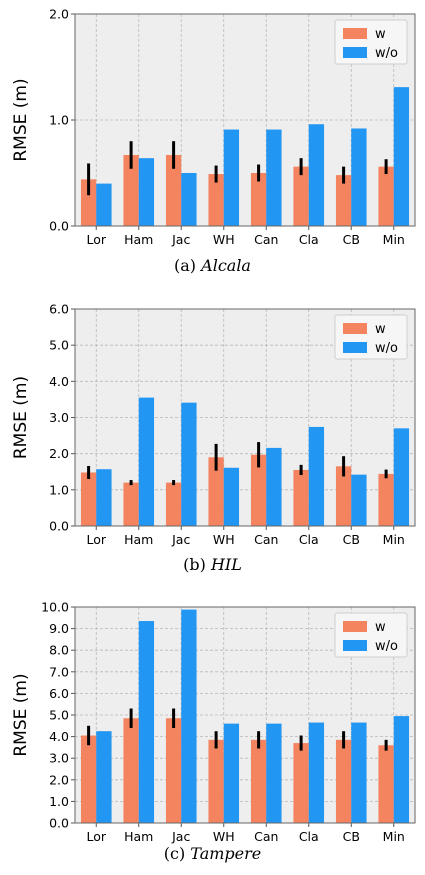 The width and height of the screenshot is (425, 875). Describe the element at coordinates (59, 736) in the screenshot. I see `y-tick-label: 4.0` at that location.